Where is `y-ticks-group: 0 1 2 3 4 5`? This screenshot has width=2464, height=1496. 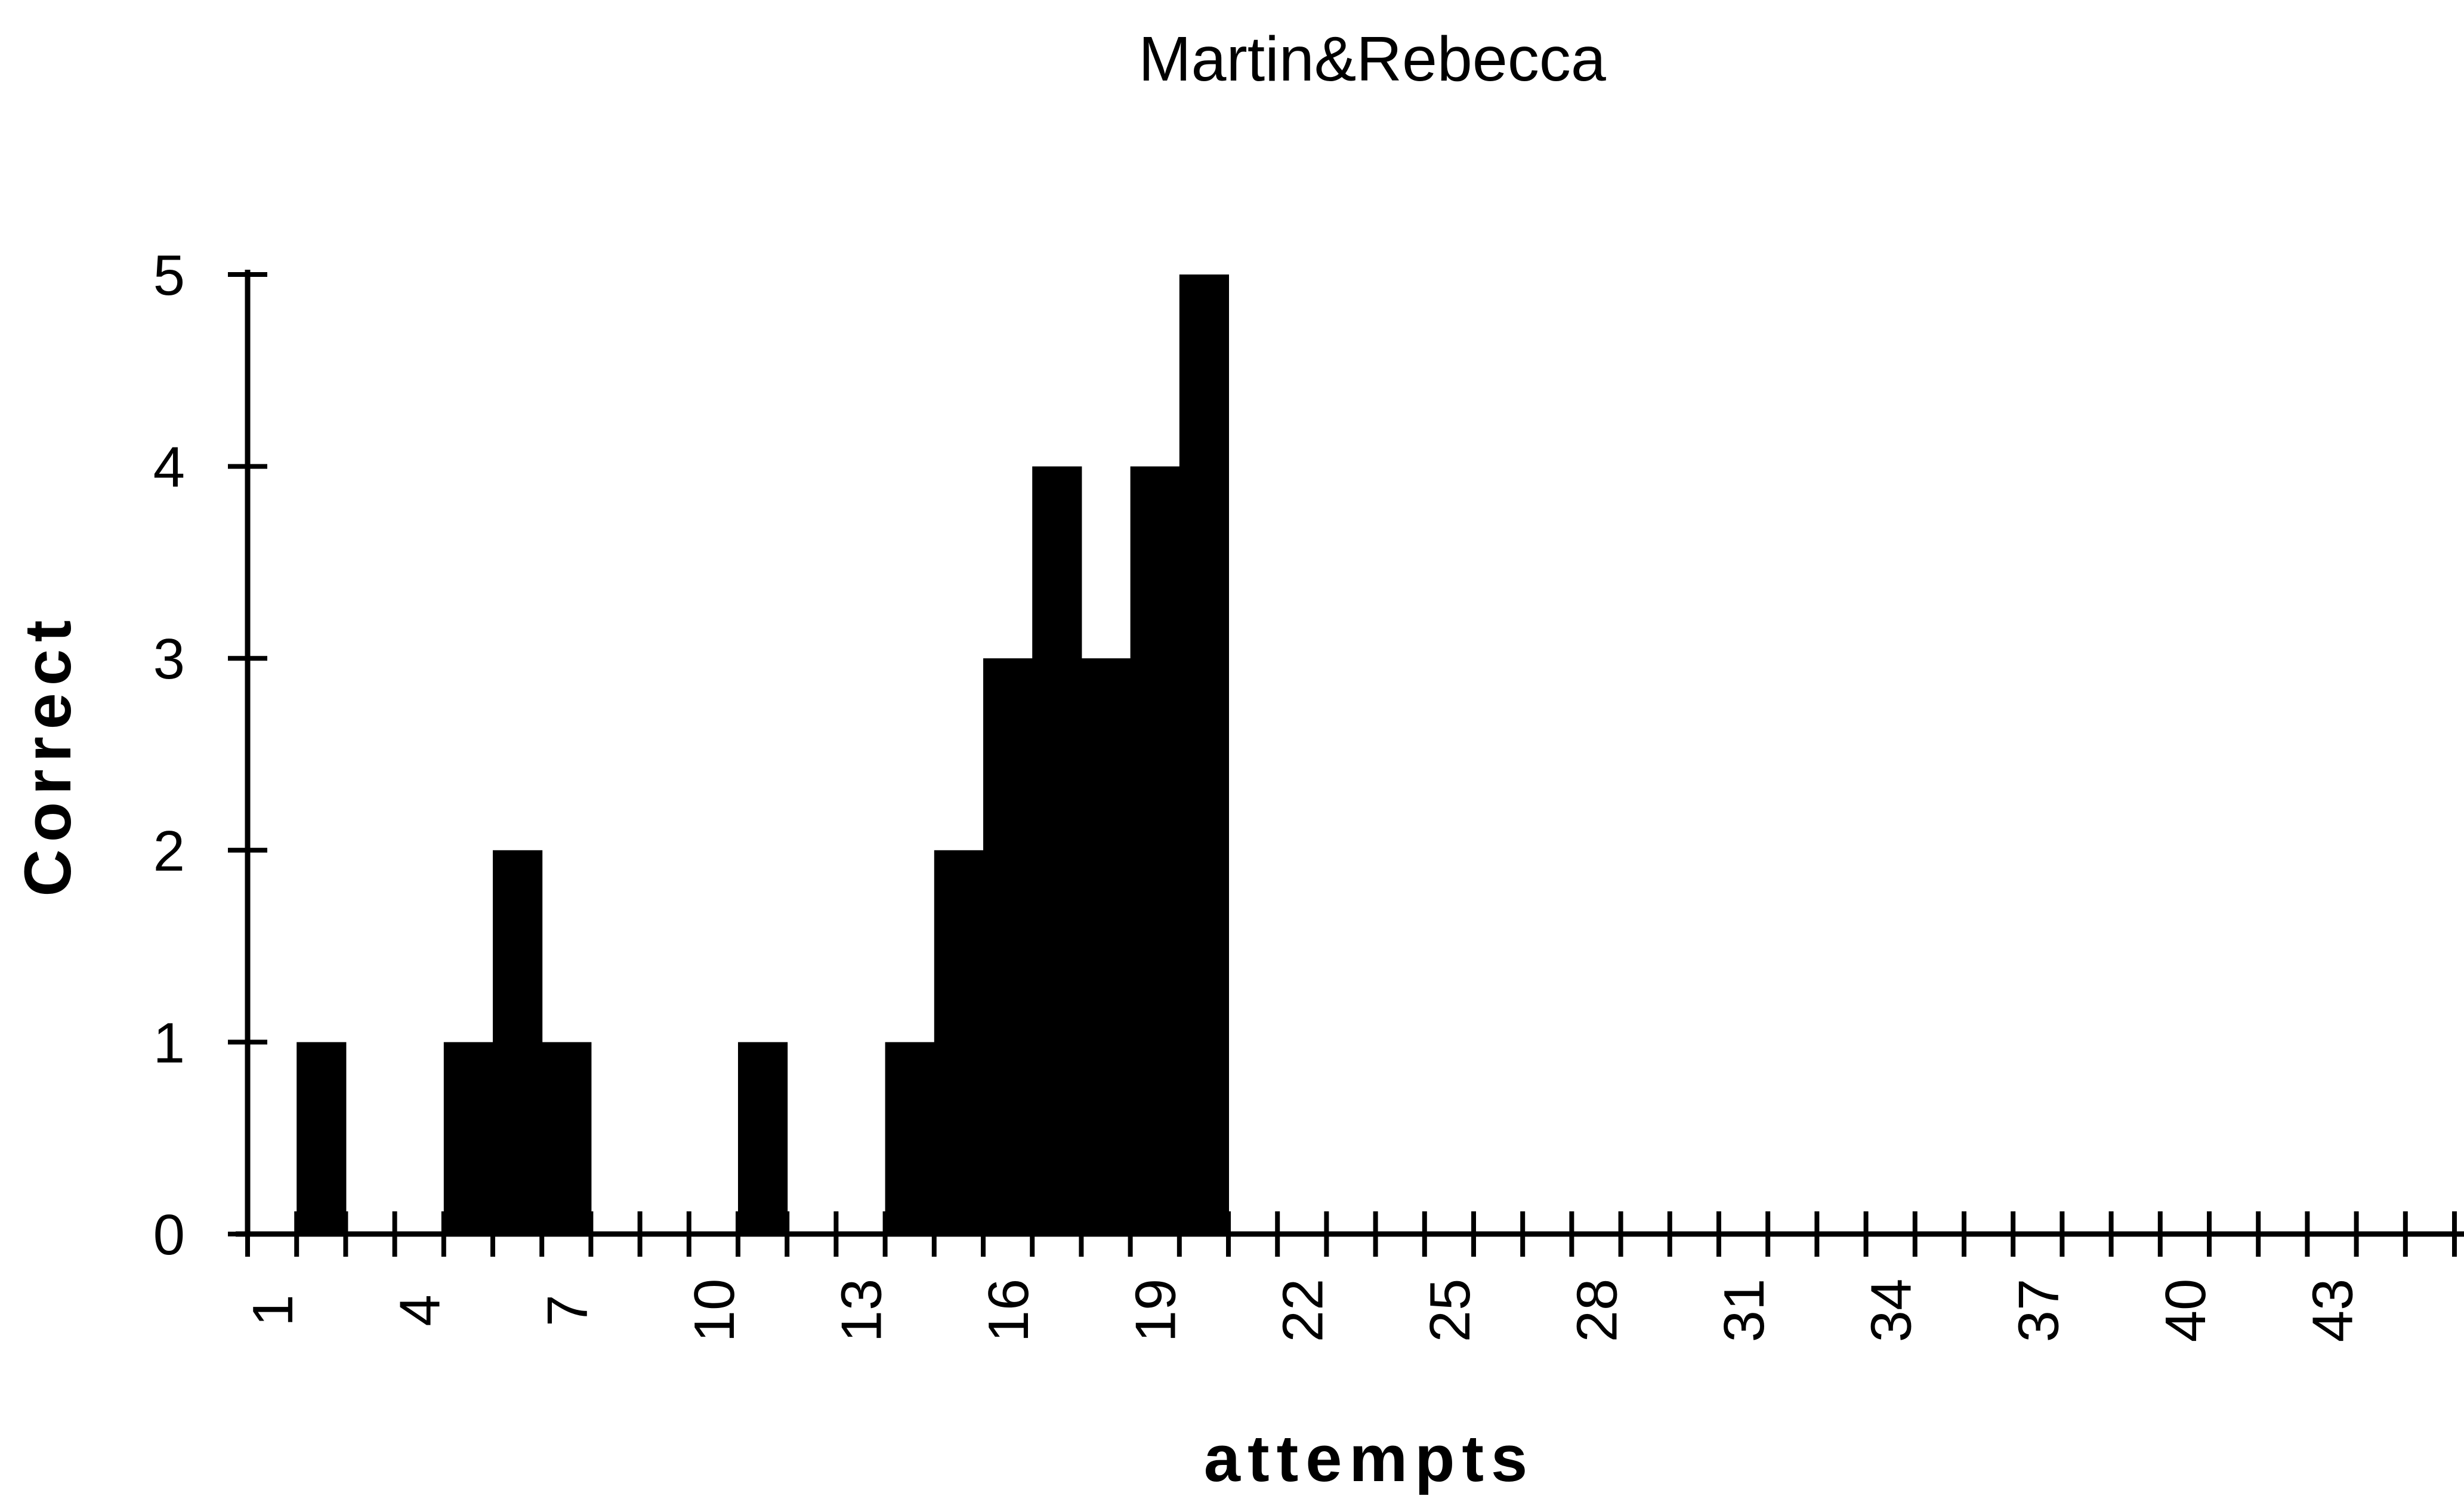
y-ticks-group: 0 1 2 3 4 5 is located at coordinates (210, 755).